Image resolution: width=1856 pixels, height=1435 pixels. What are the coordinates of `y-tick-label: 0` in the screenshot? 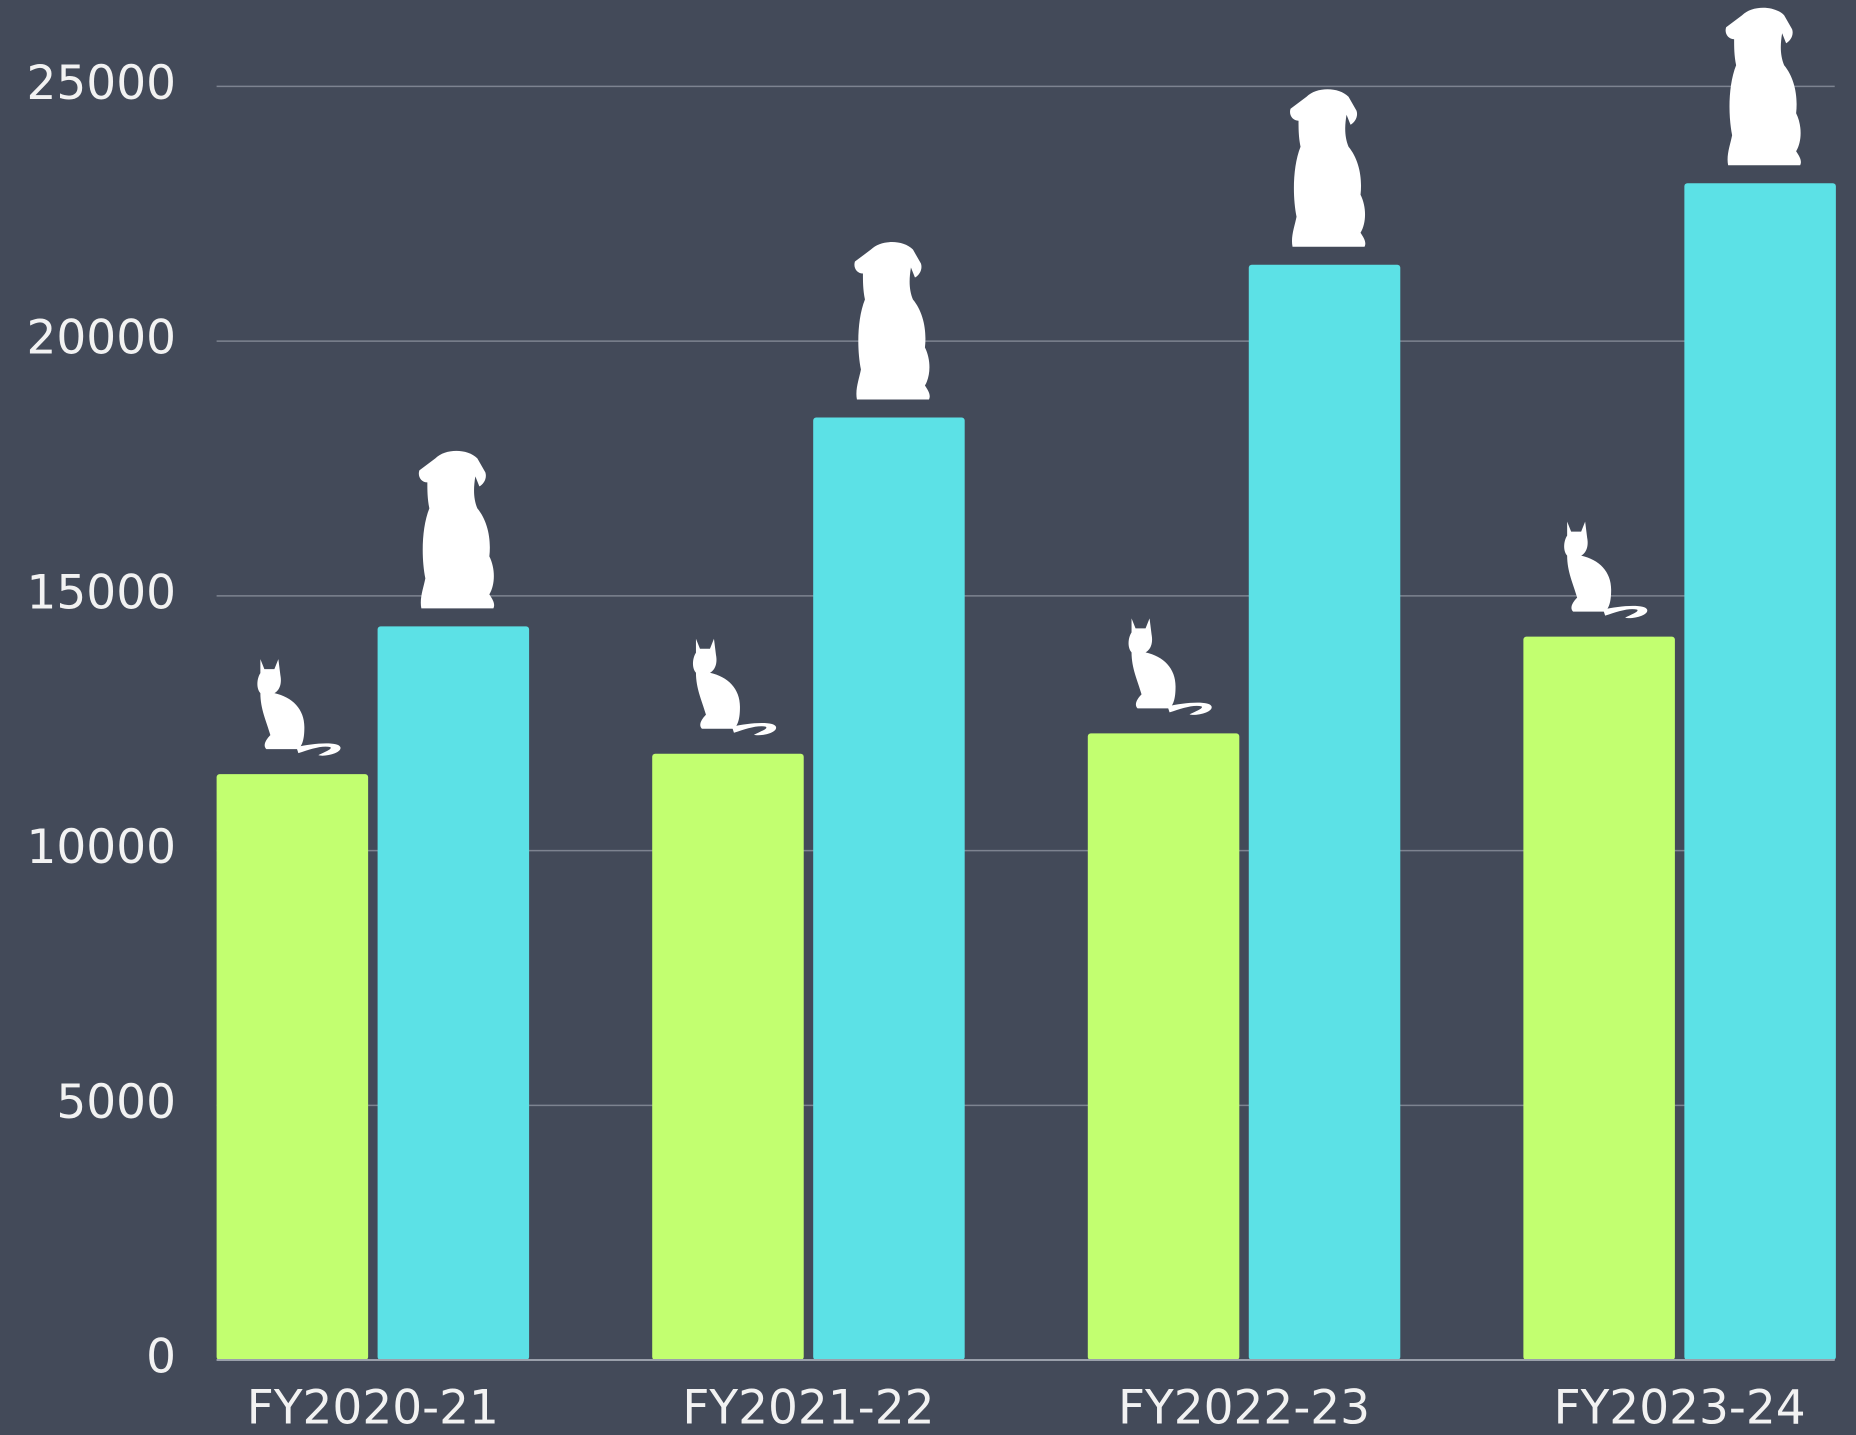 It's located at (161, 1357).